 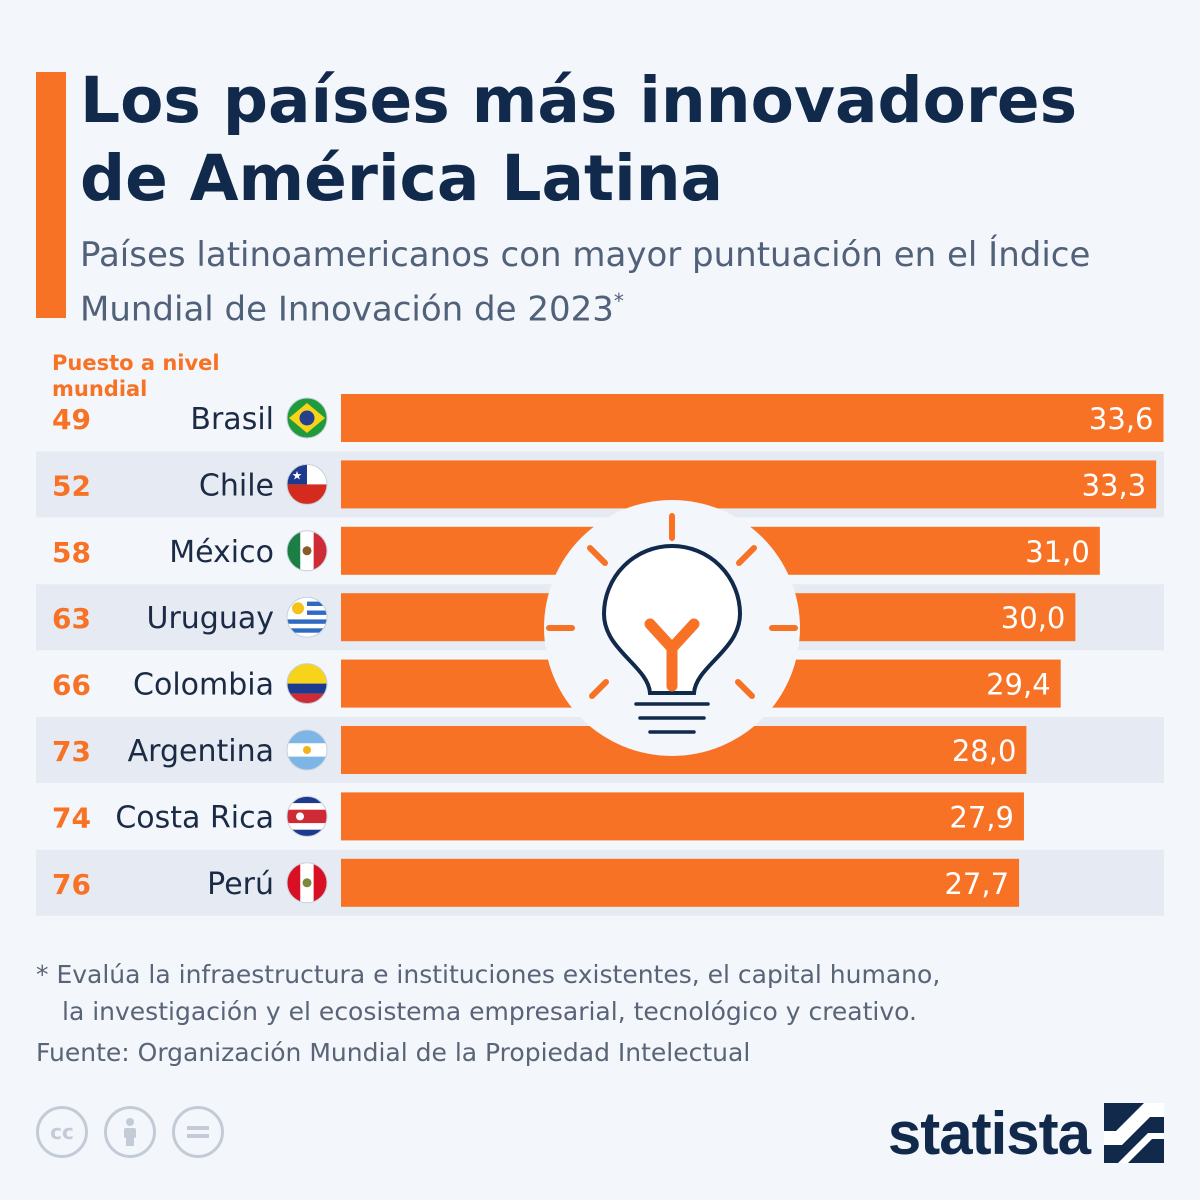 What do you see at coordinates (307, 816) in the screenshot?
I see `costa-rica-flag-icon` at bounding box center [307, 816].